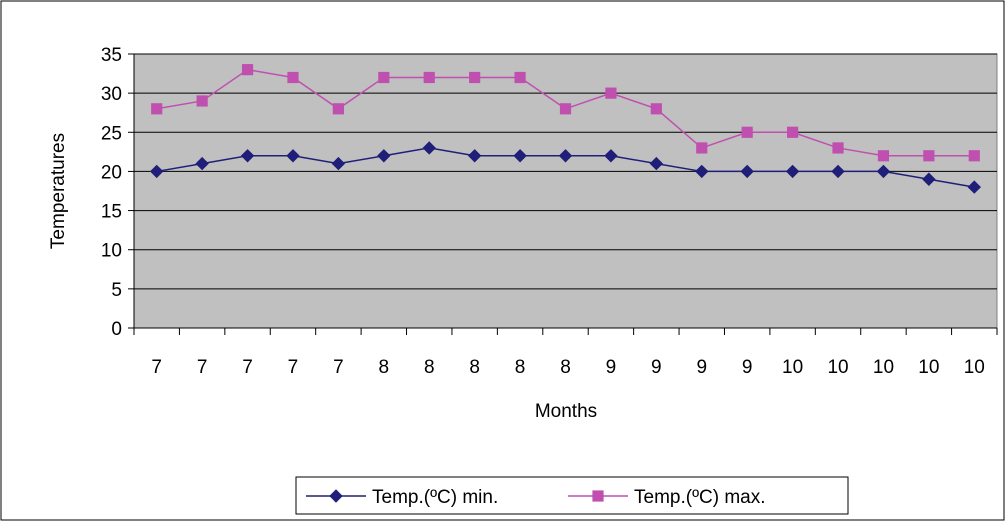  Describe the element at coordinates (58, 191) in the screenshot. I see `y-axis-label: Temperatures` at that location.